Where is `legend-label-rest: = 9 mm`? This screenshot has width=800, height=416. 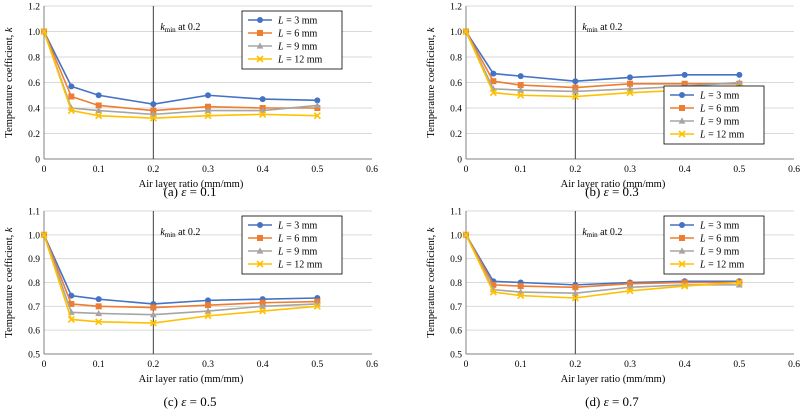
legend-label-rest: = 9 mm is located at coordinates (301, 252).